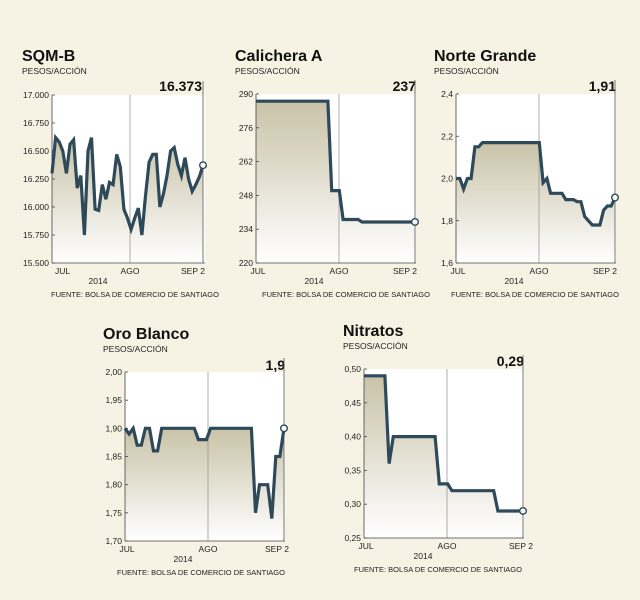  I want to click on oroblanco-y-tick-label: 1,95, so click(113, 400).